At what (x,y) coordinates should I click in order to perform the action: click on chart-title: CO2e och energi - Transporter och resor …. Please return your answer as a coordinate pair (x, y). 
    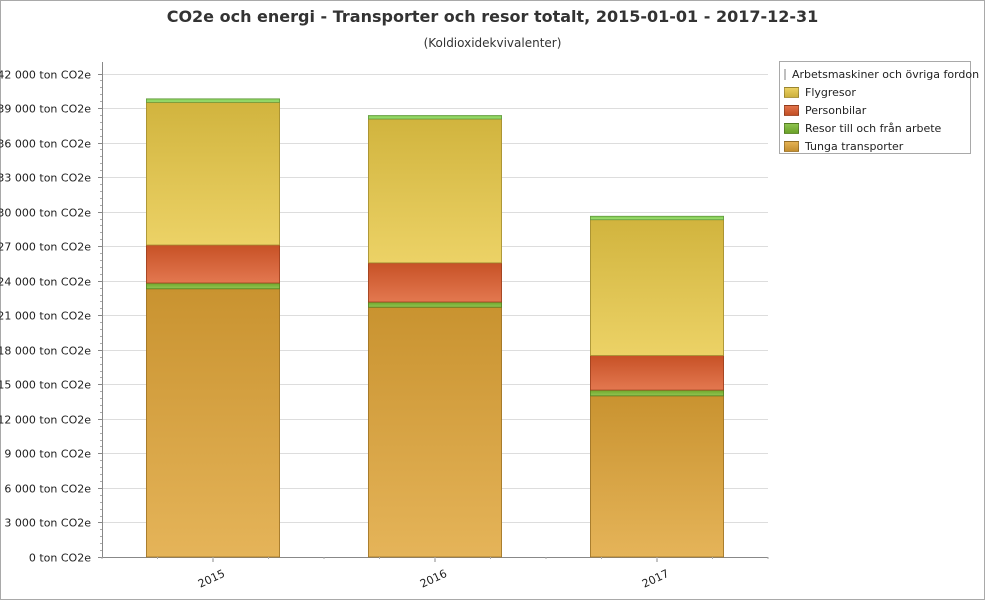
    Looking at the image, I should click on (492, 16).